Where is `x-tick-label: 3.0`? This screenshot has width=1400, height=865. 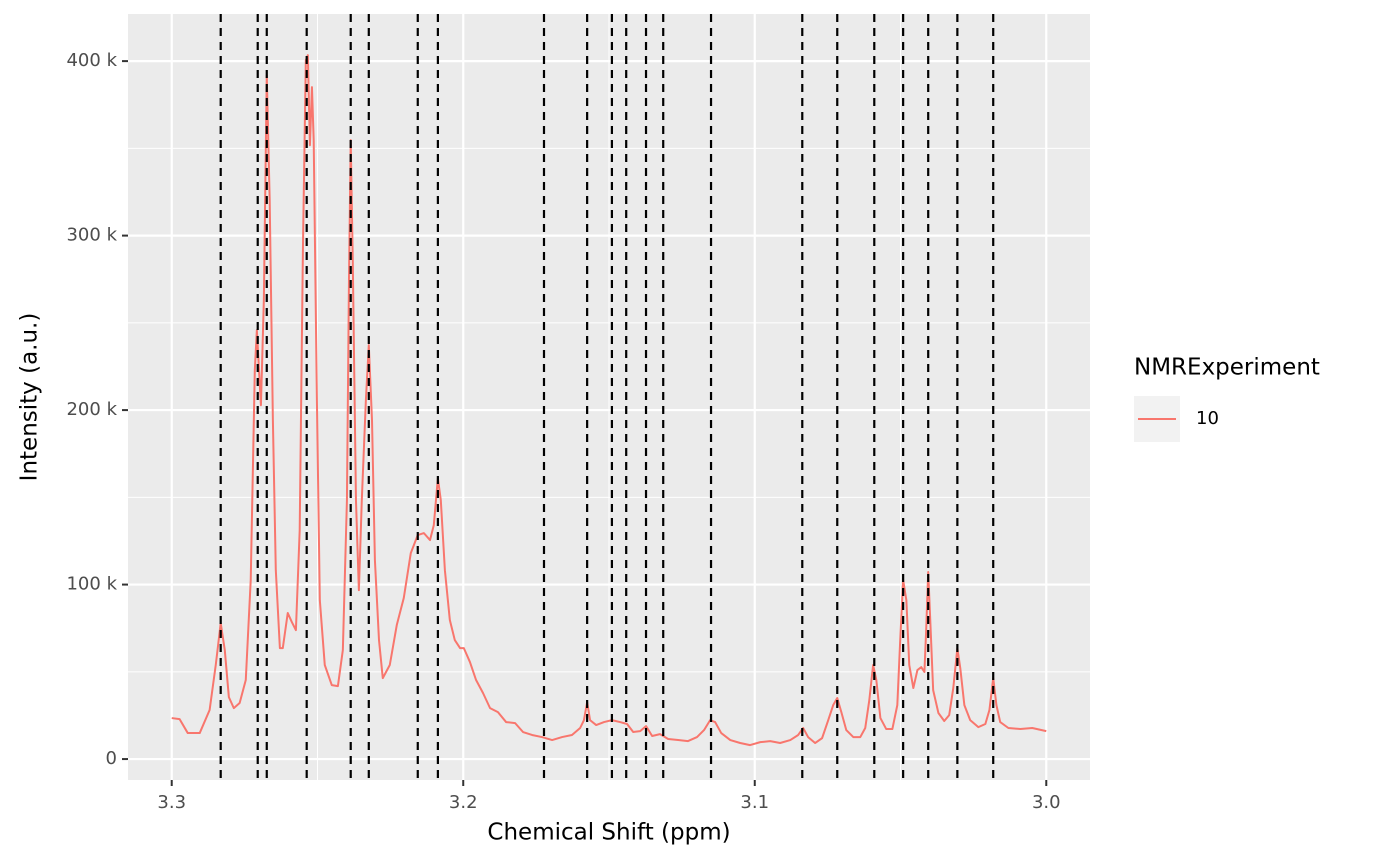 x-tick-label: 3.0 is located at coordinates (1046, 802).